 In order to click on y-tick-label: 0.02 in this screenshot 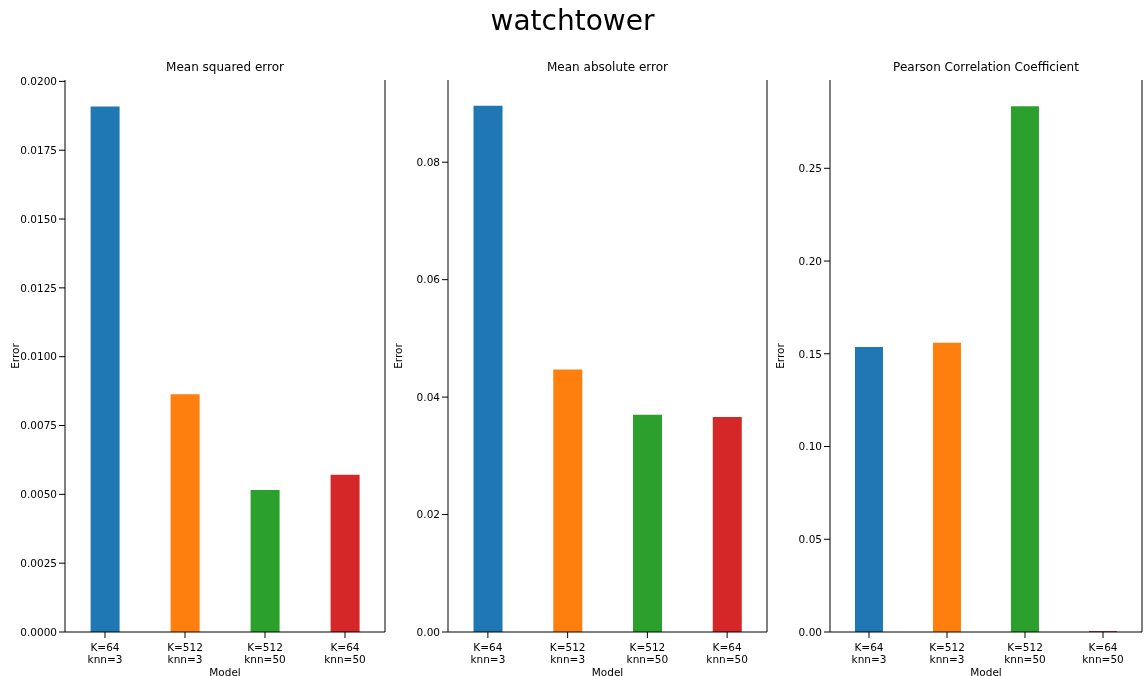, I will do `click(428, 514)`.